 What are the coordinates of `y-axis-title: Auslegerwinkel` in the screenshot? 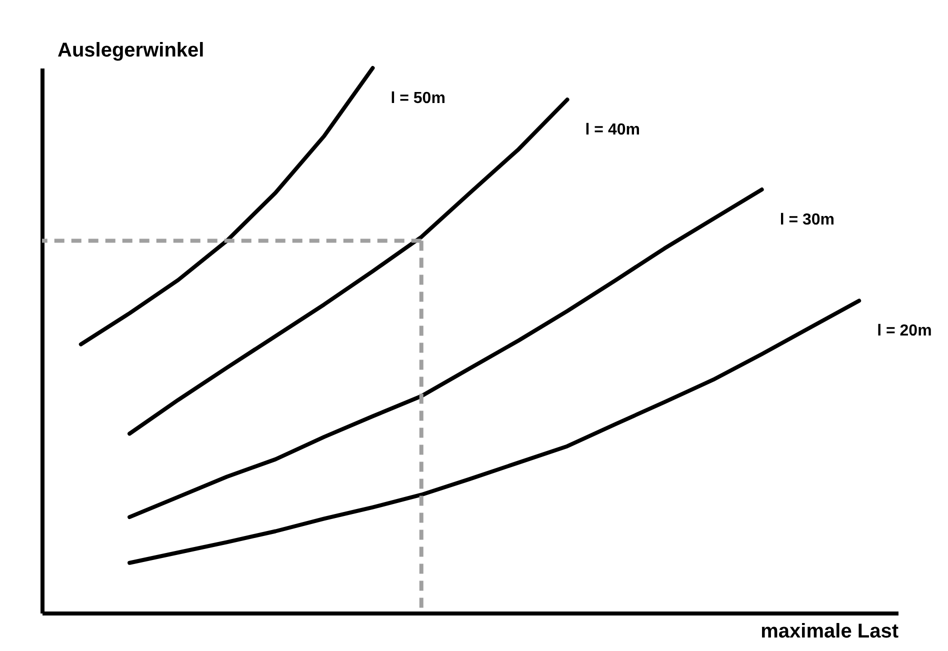 It's located at (131, 51).